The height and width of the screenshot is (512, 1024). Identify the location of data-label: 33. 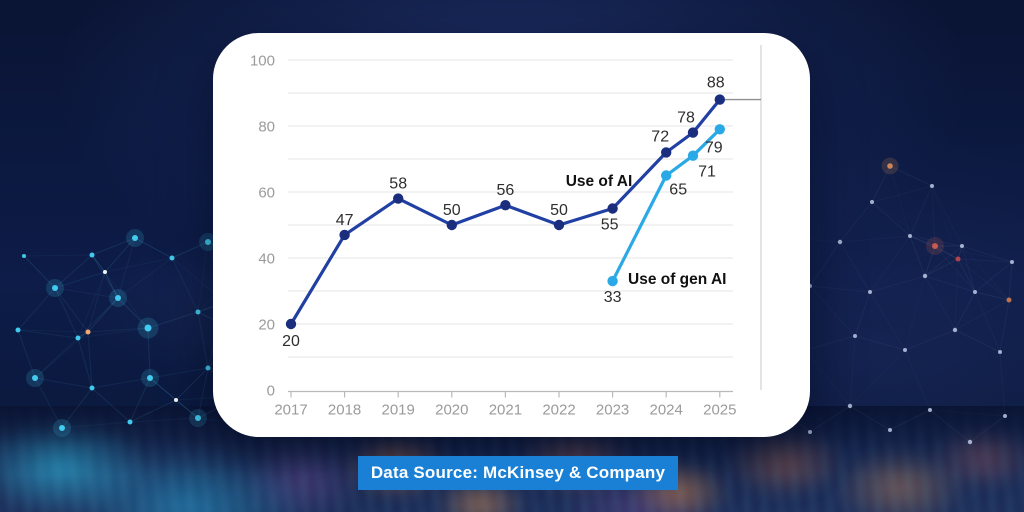
(613, 297).